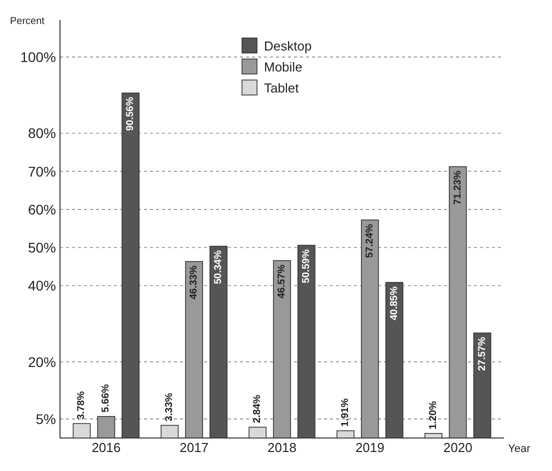 The image size is (552, 471). I want to click on data-label: 27.57%, so click(482, 353).